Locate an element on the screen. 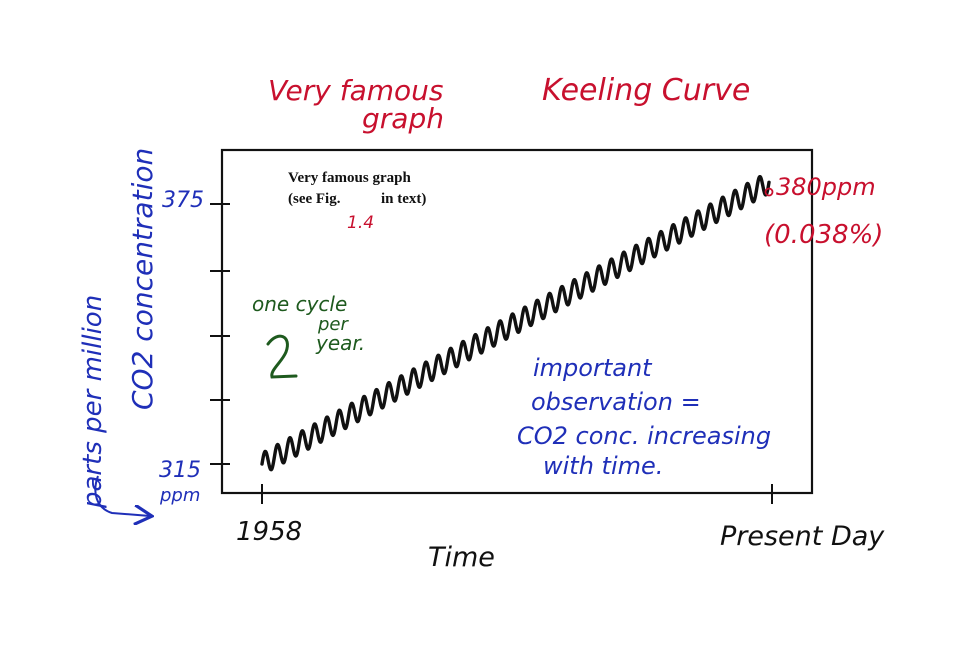  cycle-note-line1: one cycle is located at coordinates (299, 304).